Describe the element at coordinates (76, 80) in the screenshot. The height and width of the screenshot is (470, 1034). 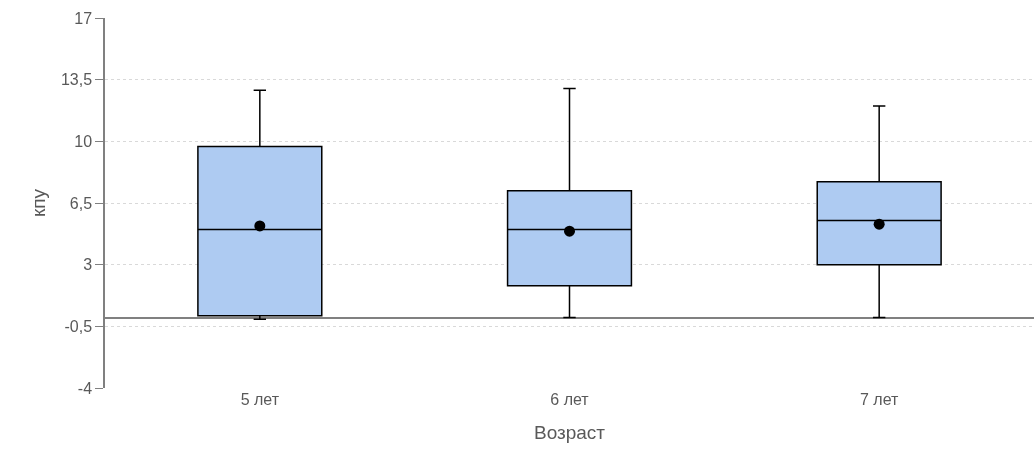
I see `y-tick-label: 13,5` at that location.